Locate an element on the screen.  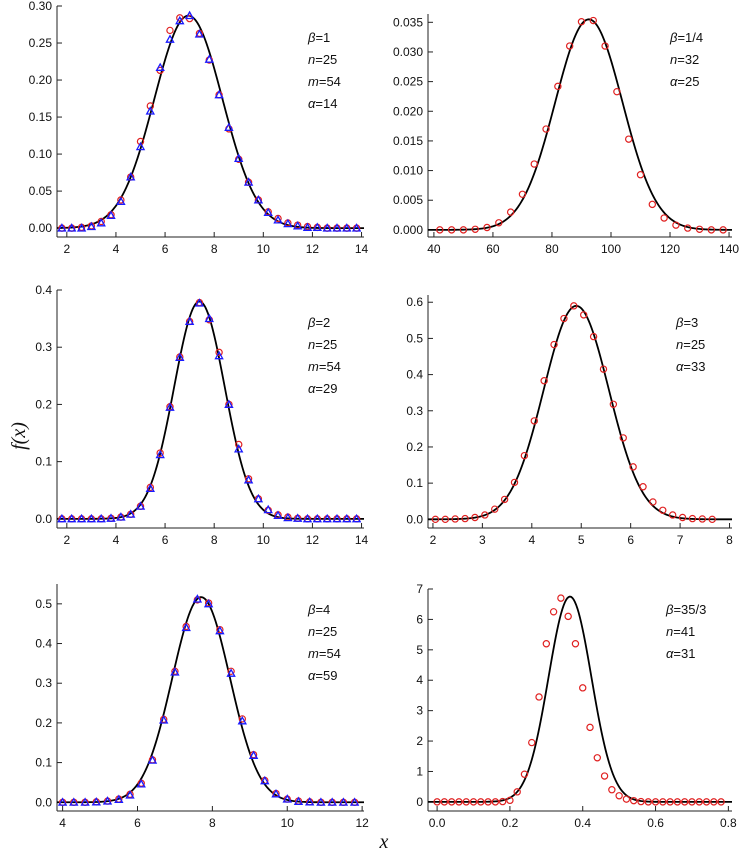
y-tick-label: 0.2 is located at coordinates (414, 447).